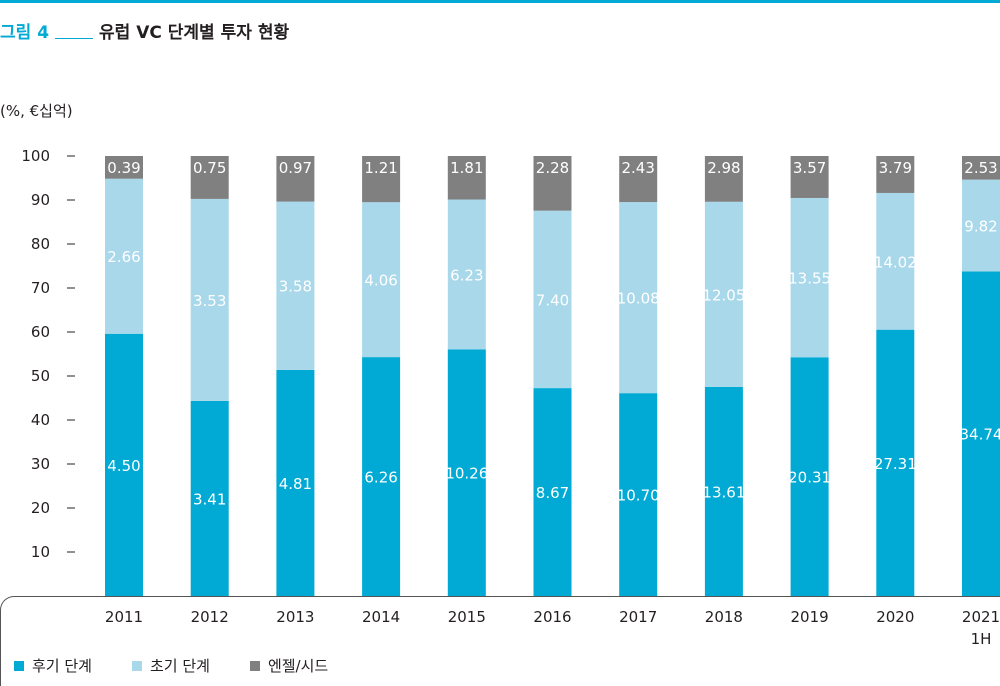  Describe the element at coordinates (500, 1) in the screenshot. I see `top-rule` at that location.